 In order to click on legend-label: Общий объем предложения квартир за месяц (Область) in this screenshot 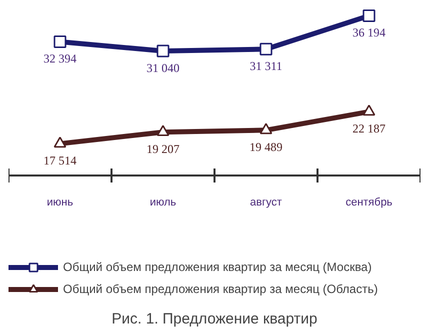, I will do `click(220, 289)`.